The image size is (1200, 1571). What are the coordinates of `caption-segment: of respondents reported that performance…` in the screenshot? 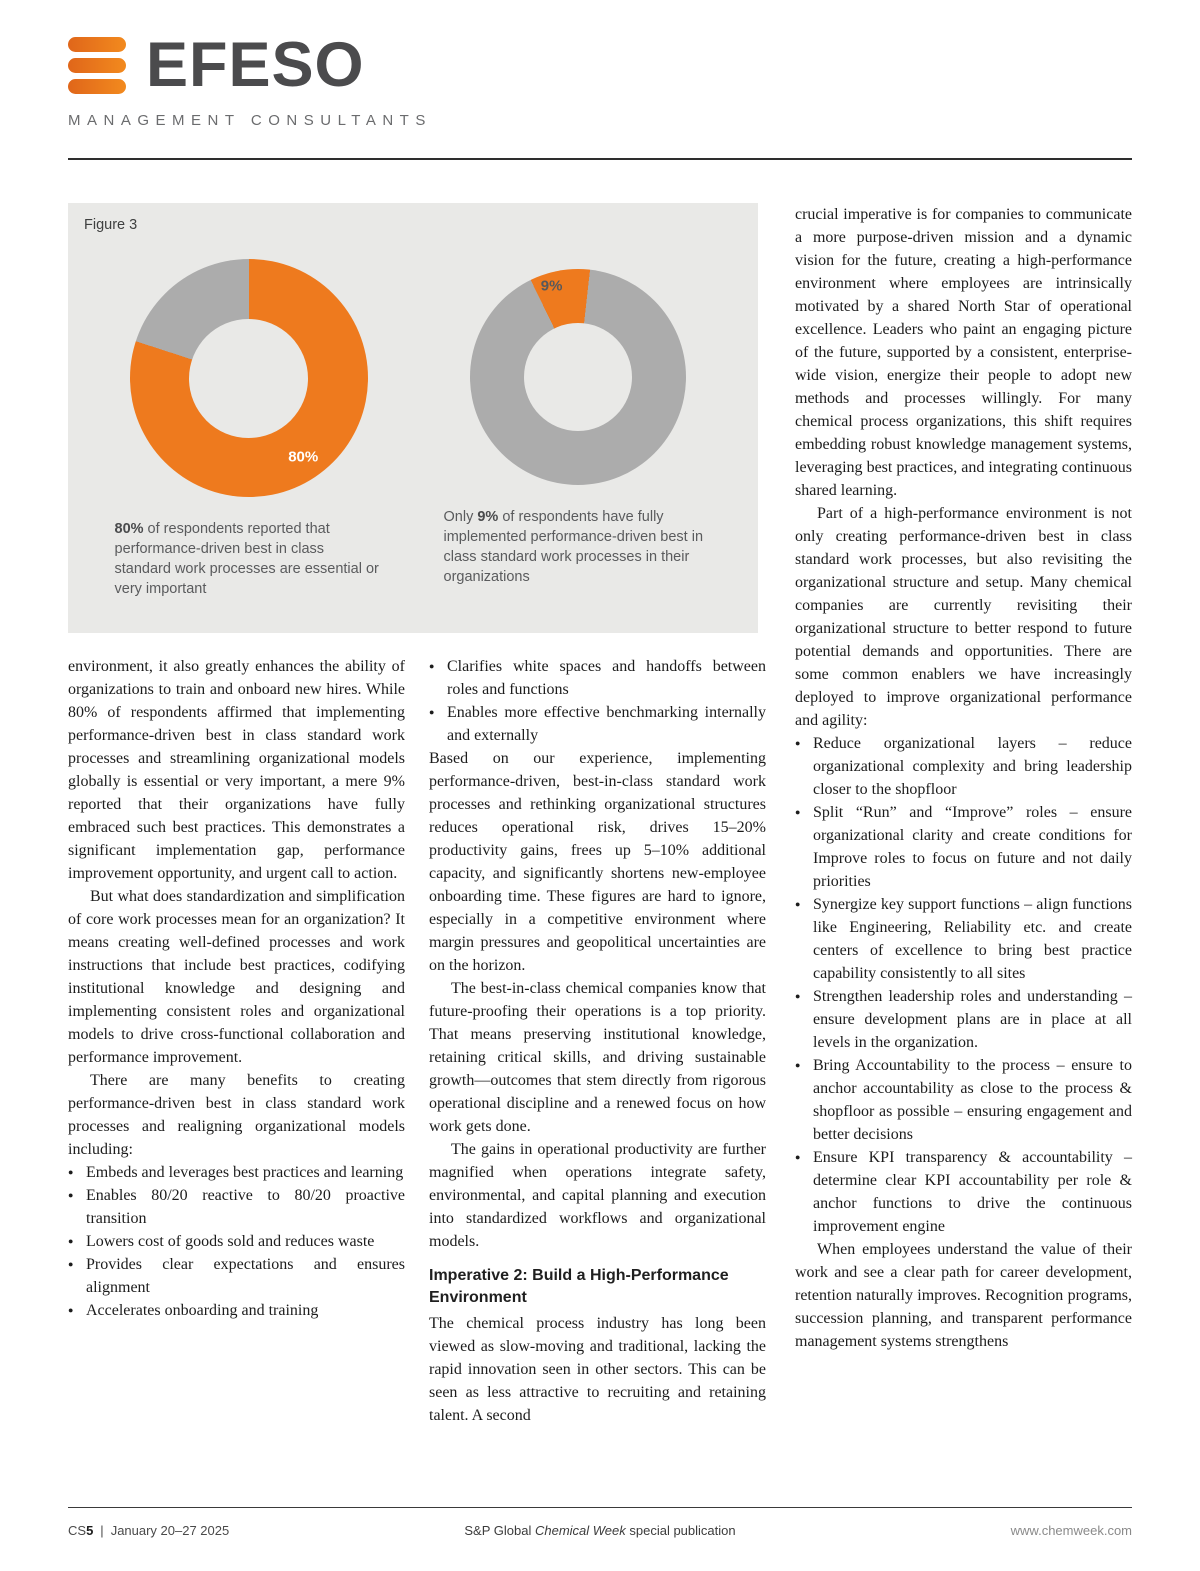 It's located at (246, 559).